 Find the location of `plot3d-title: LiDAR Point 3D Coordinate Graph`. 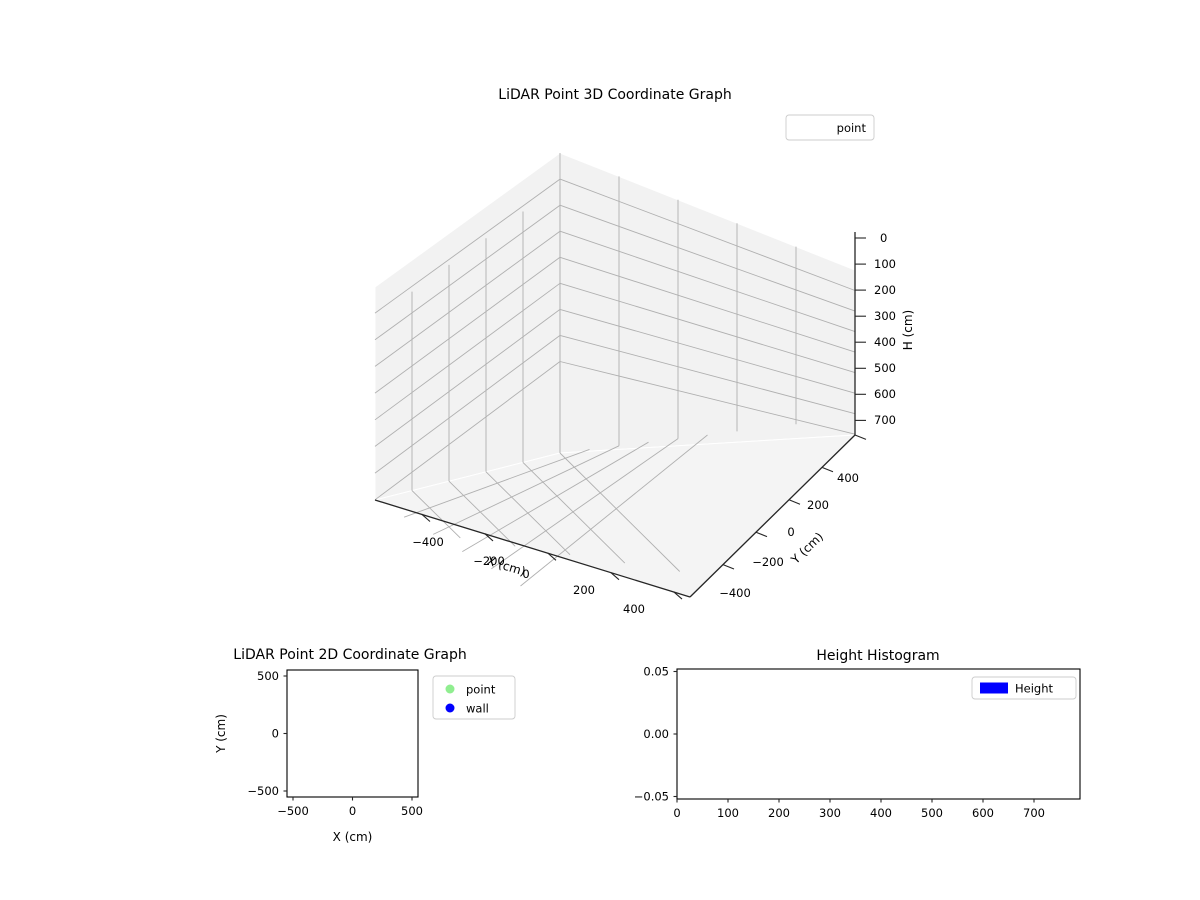

plot3d-title: LiDAR Point 3D Coordinate Graph is located at coordinates (614, 95).